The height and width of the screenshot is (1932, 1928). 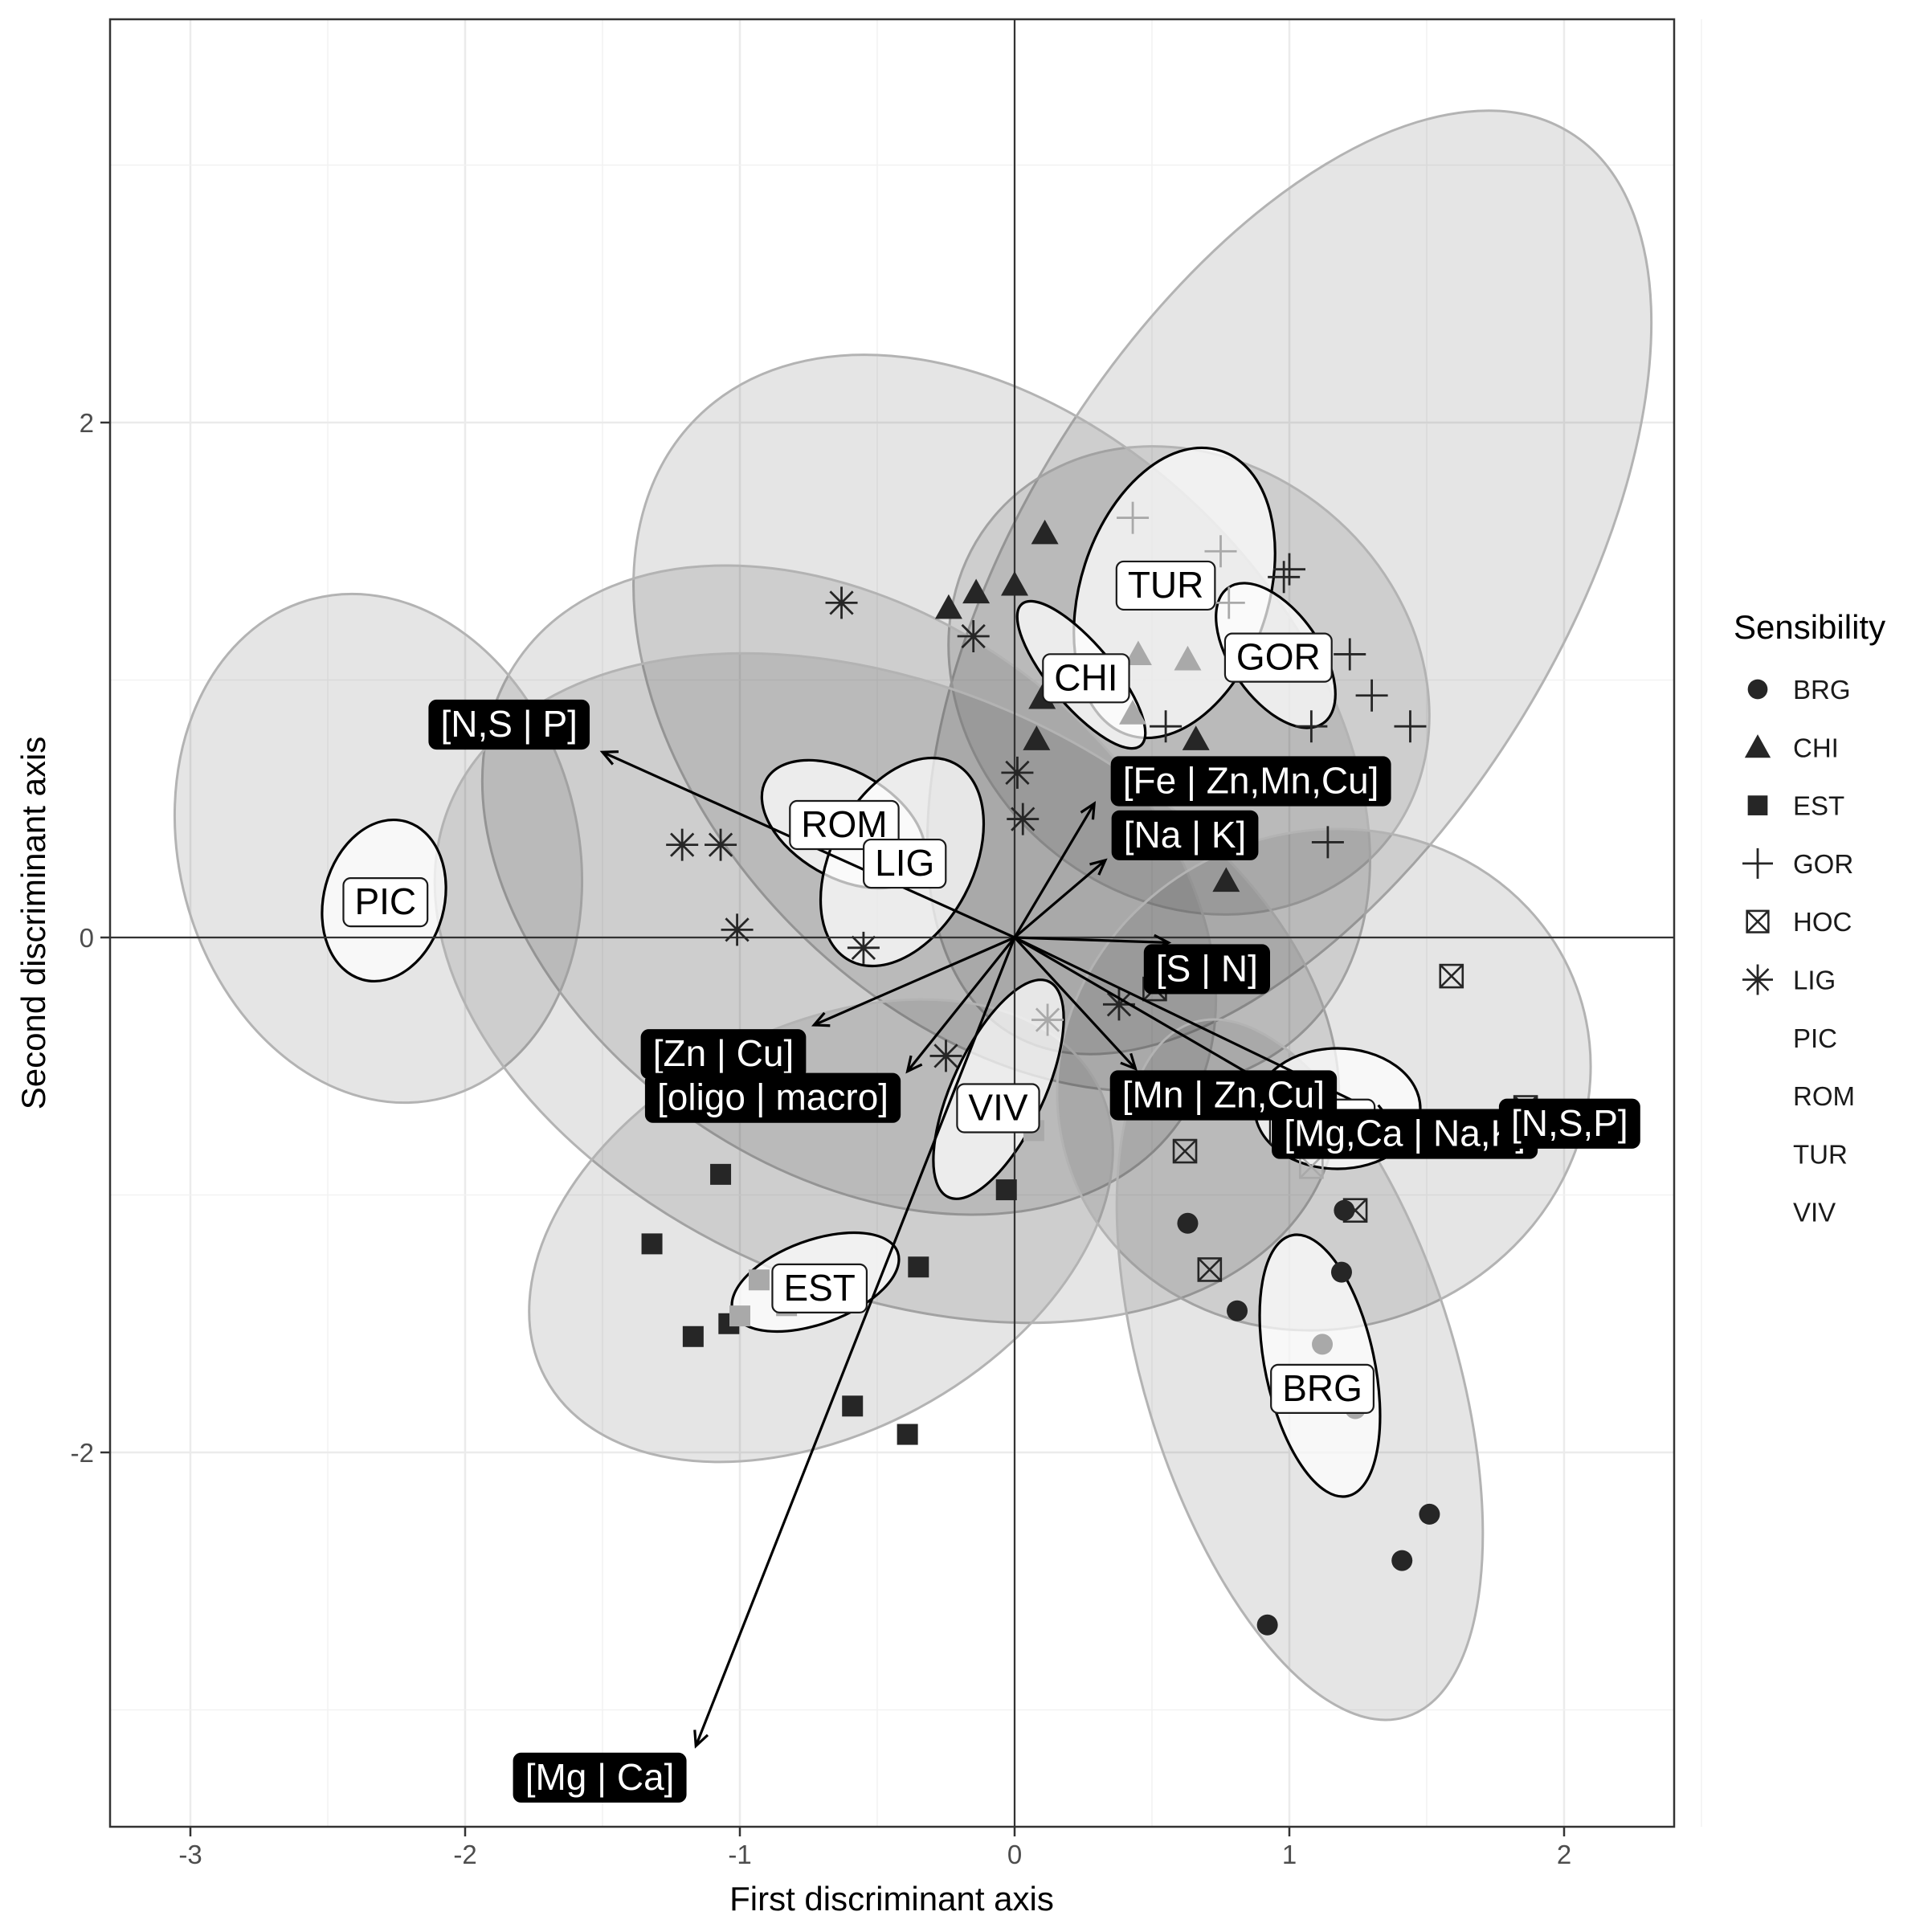 I want to click on vector-label: [Mn | Zn,Cu], so click(x=1223, y=1095).